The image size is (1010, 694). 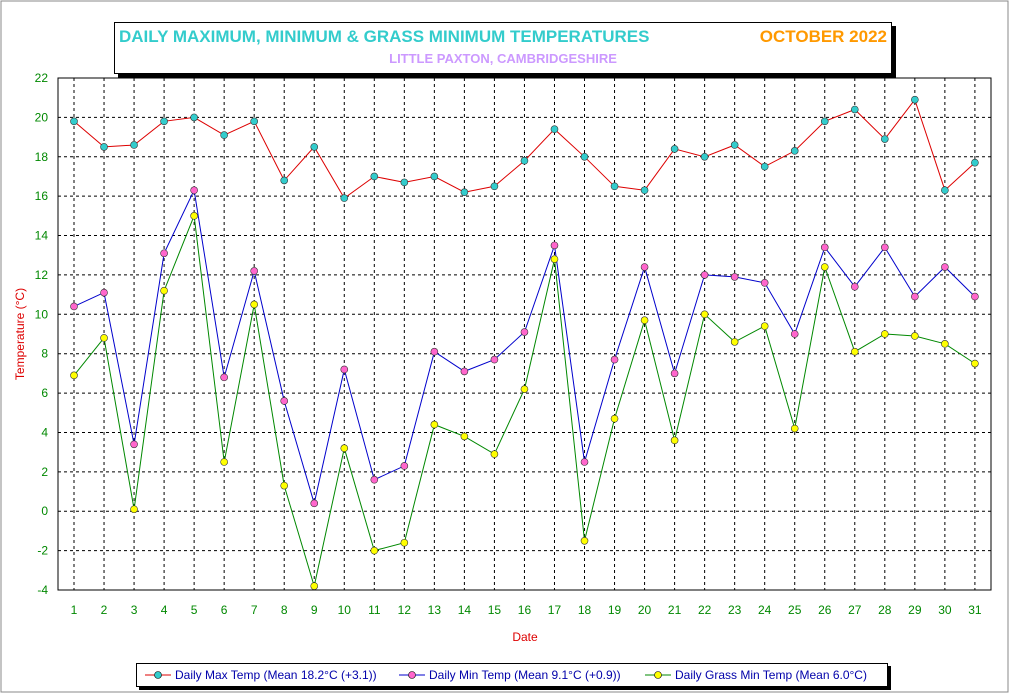 I want to click on legend-item-min: Daily Min Temp (Mean 9.1°C (+0.9)), so click(x=510, y=675).